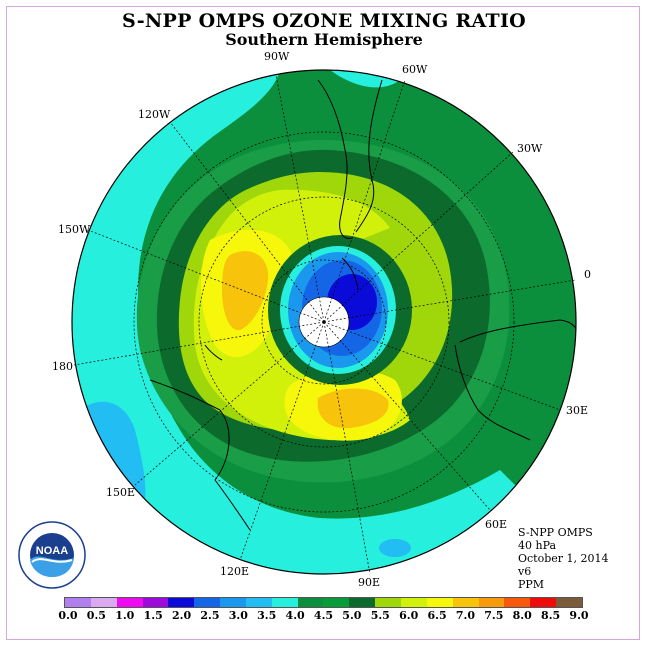 This screenshot has height=648, width=648. What do you see at coordinates (210, 615) in the screenshot?
I see `colorbar-tick-label: 2.5` at bounding box center [210, 615].